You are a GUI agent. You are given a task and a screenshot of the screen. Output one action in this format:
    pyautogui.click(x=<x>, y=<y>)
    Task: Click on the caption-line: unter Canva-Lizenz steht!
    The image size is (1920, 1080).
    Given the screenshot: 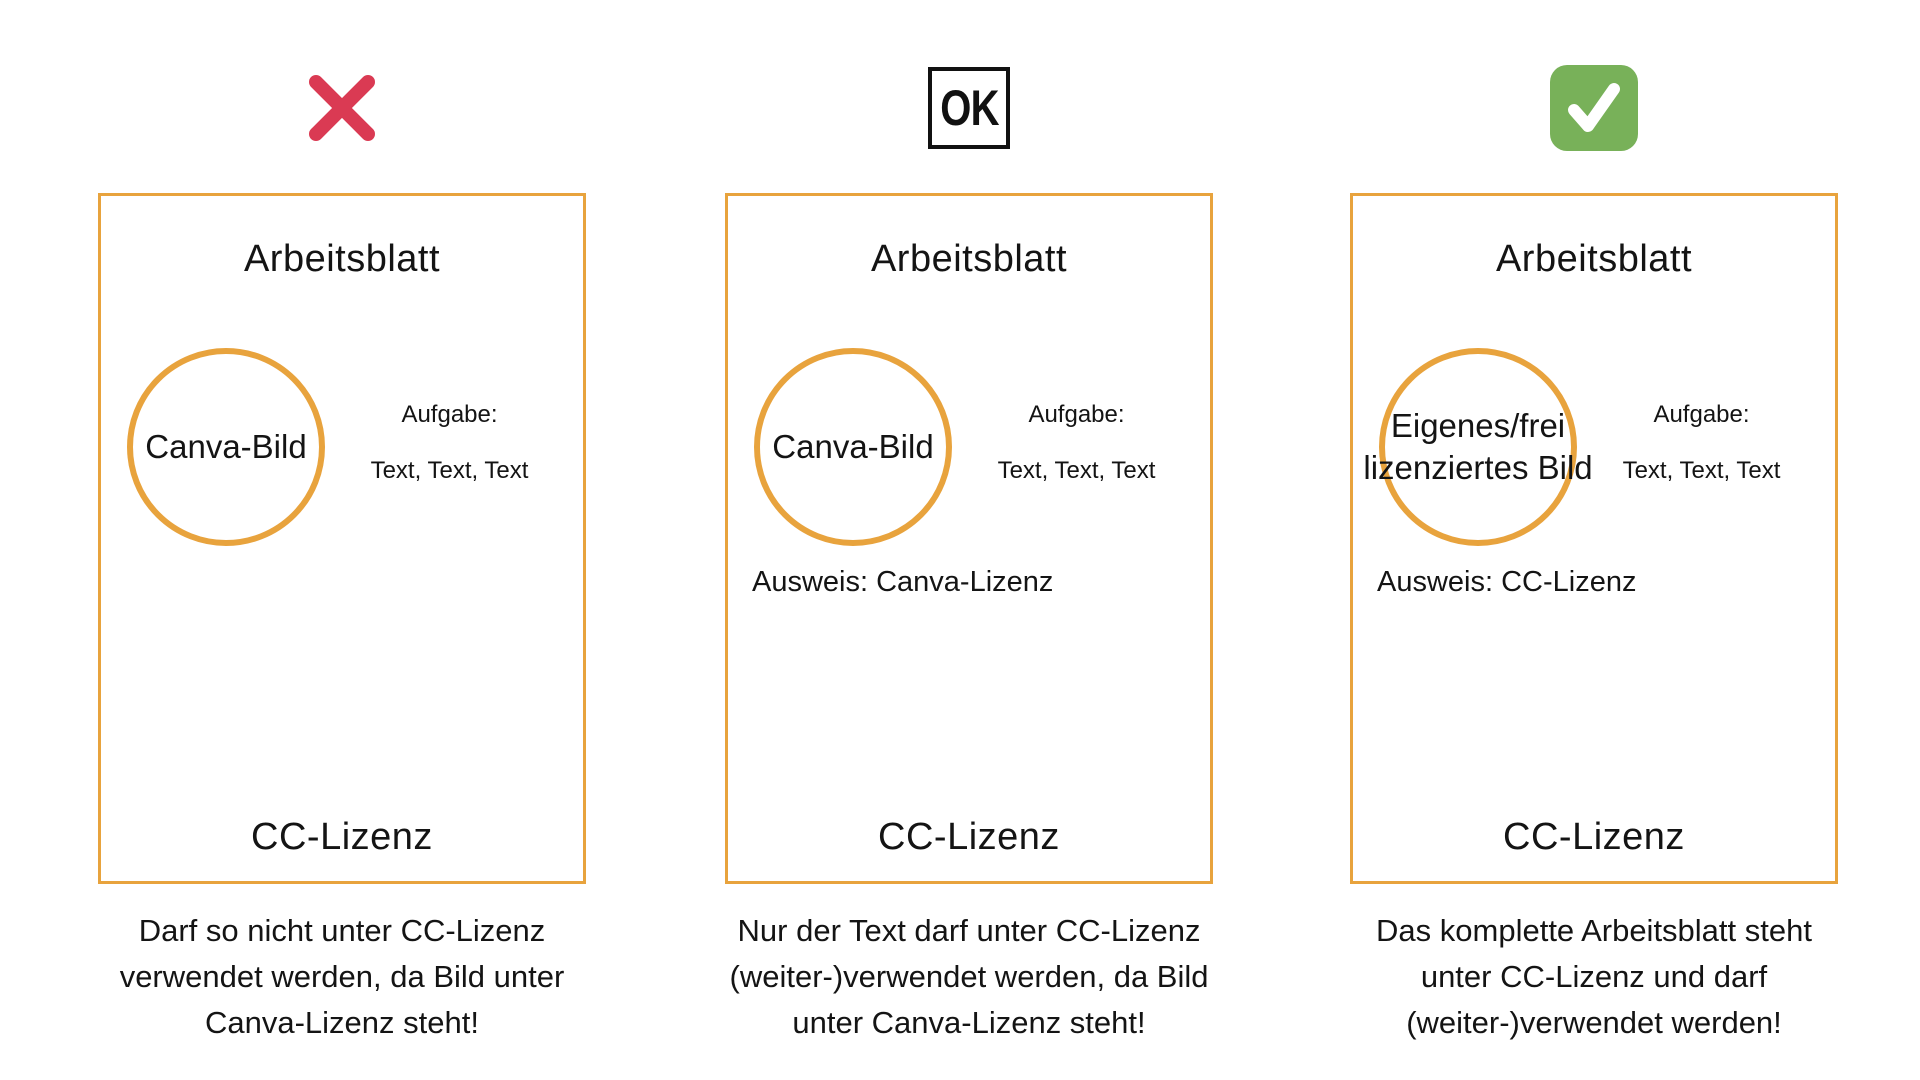 What is the action you would take?
    pyautogui.click(x=969, y=1022)
    